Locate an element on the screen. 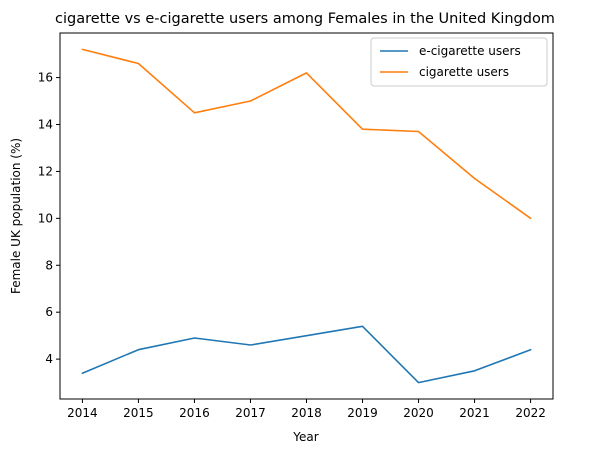  x-tick-label: 2022 is located at coordinates (530, 413).